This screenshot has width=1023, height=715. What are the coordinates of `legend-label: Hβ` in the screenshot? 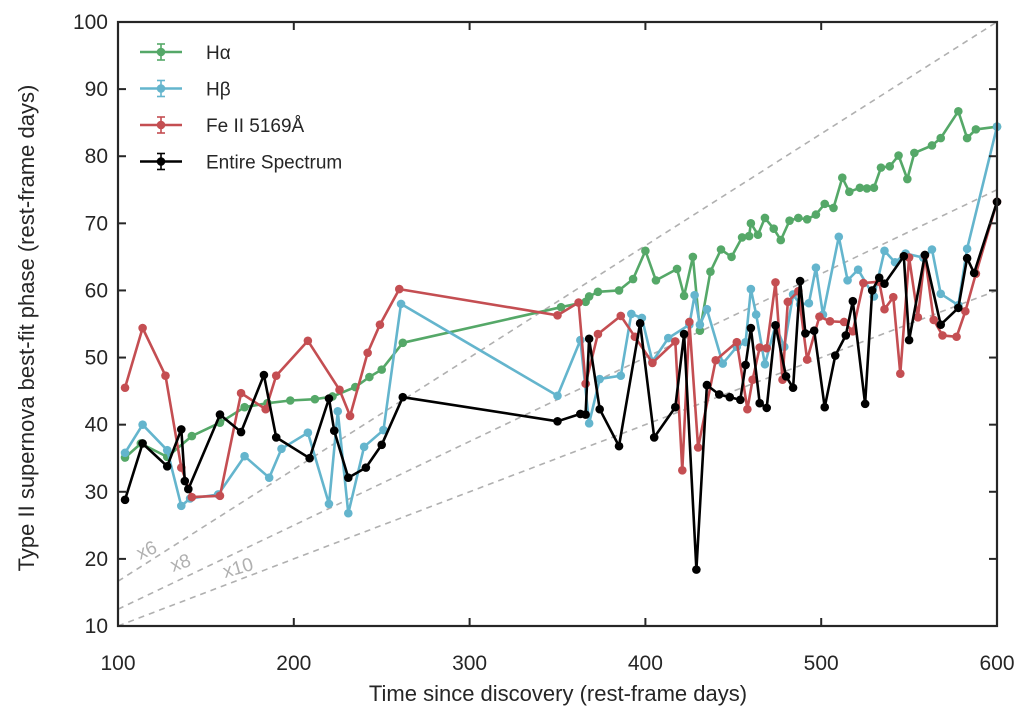 It's located at (218, 90).